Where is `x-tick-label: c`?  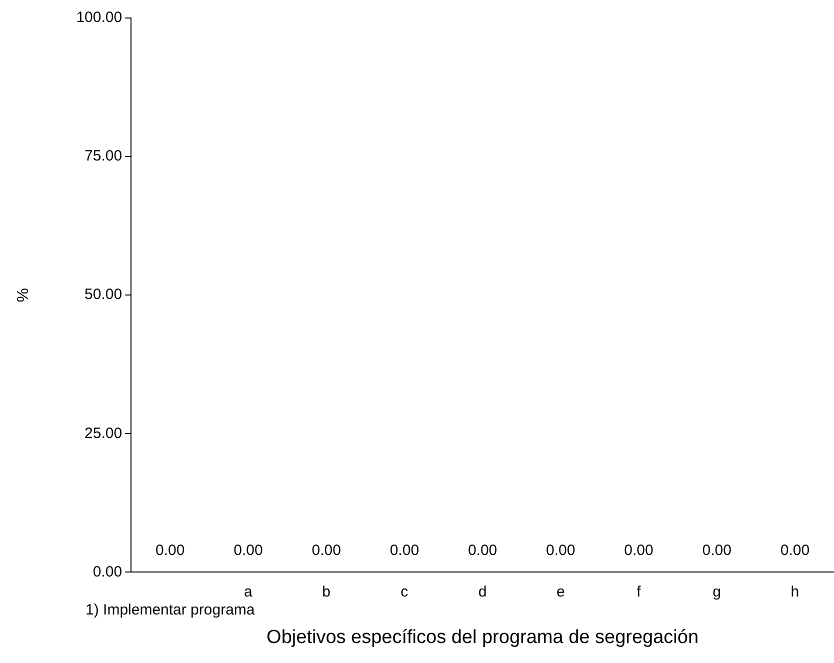
x-tick-label: c is located at coordinates (404, 591).